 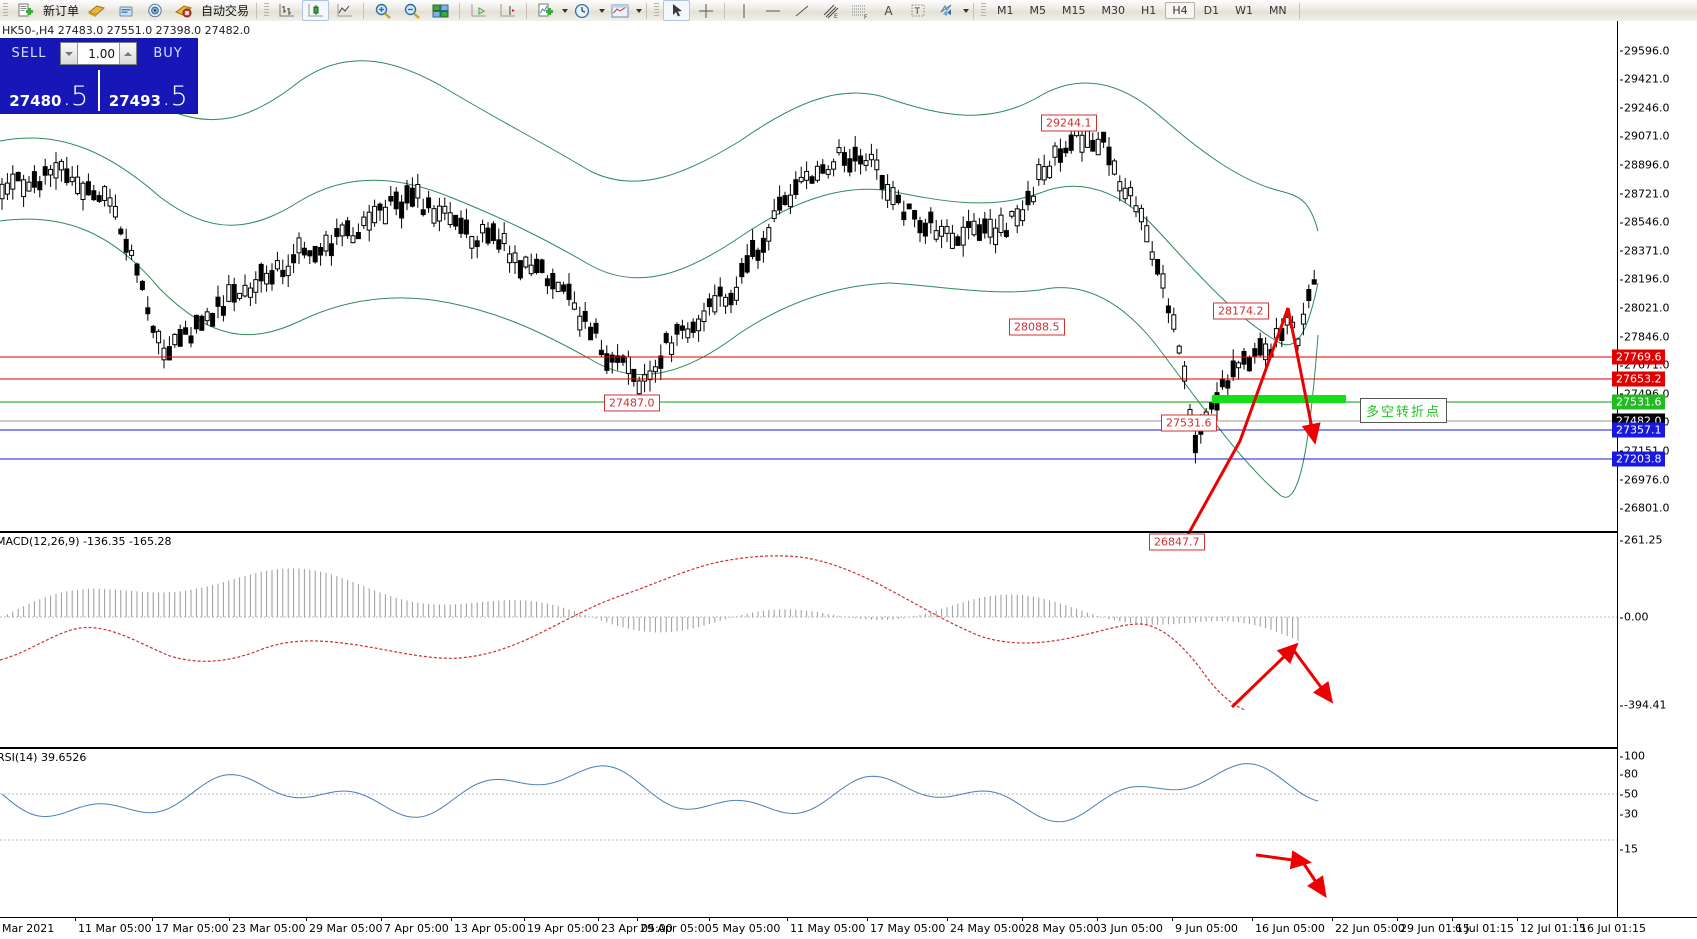 What do you see at coordinates (134, 101) in the screenshot?
I see `buy-price-int: 27493` at bounding box center [134, 101].